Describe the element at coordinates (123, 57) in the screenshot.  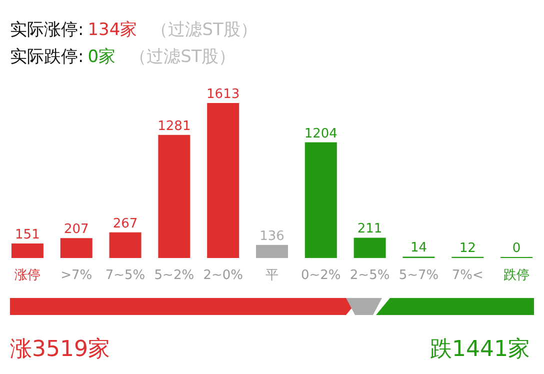
I see `chart-subtitle: 实际跌停: 0家 （过滤ST股）` at that location.